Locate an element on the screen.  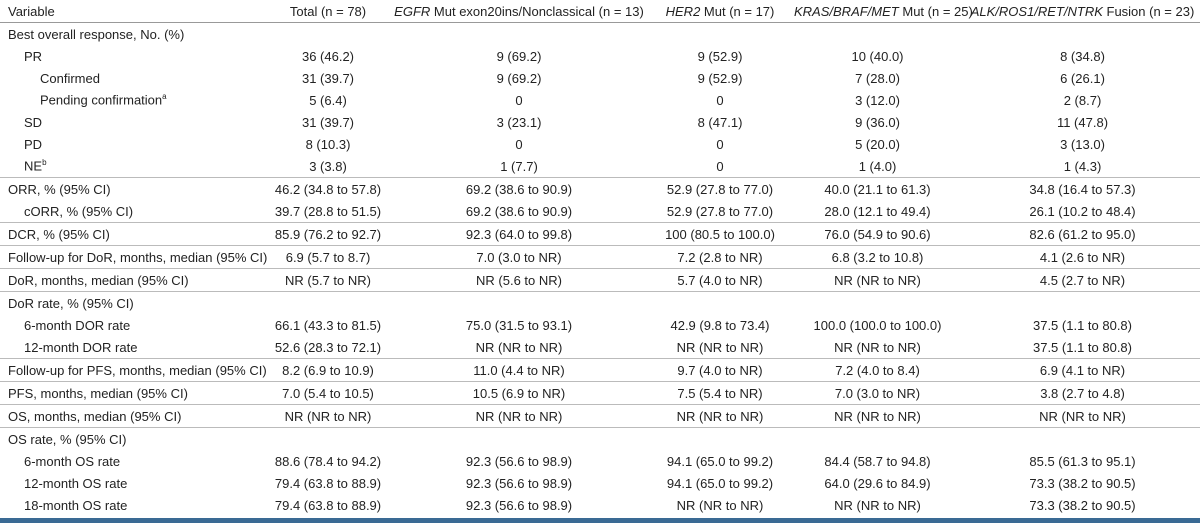
column-header: EGFR Mut exon20ins/Nonclassical (n = 13) is located at coordinates (519, 11).